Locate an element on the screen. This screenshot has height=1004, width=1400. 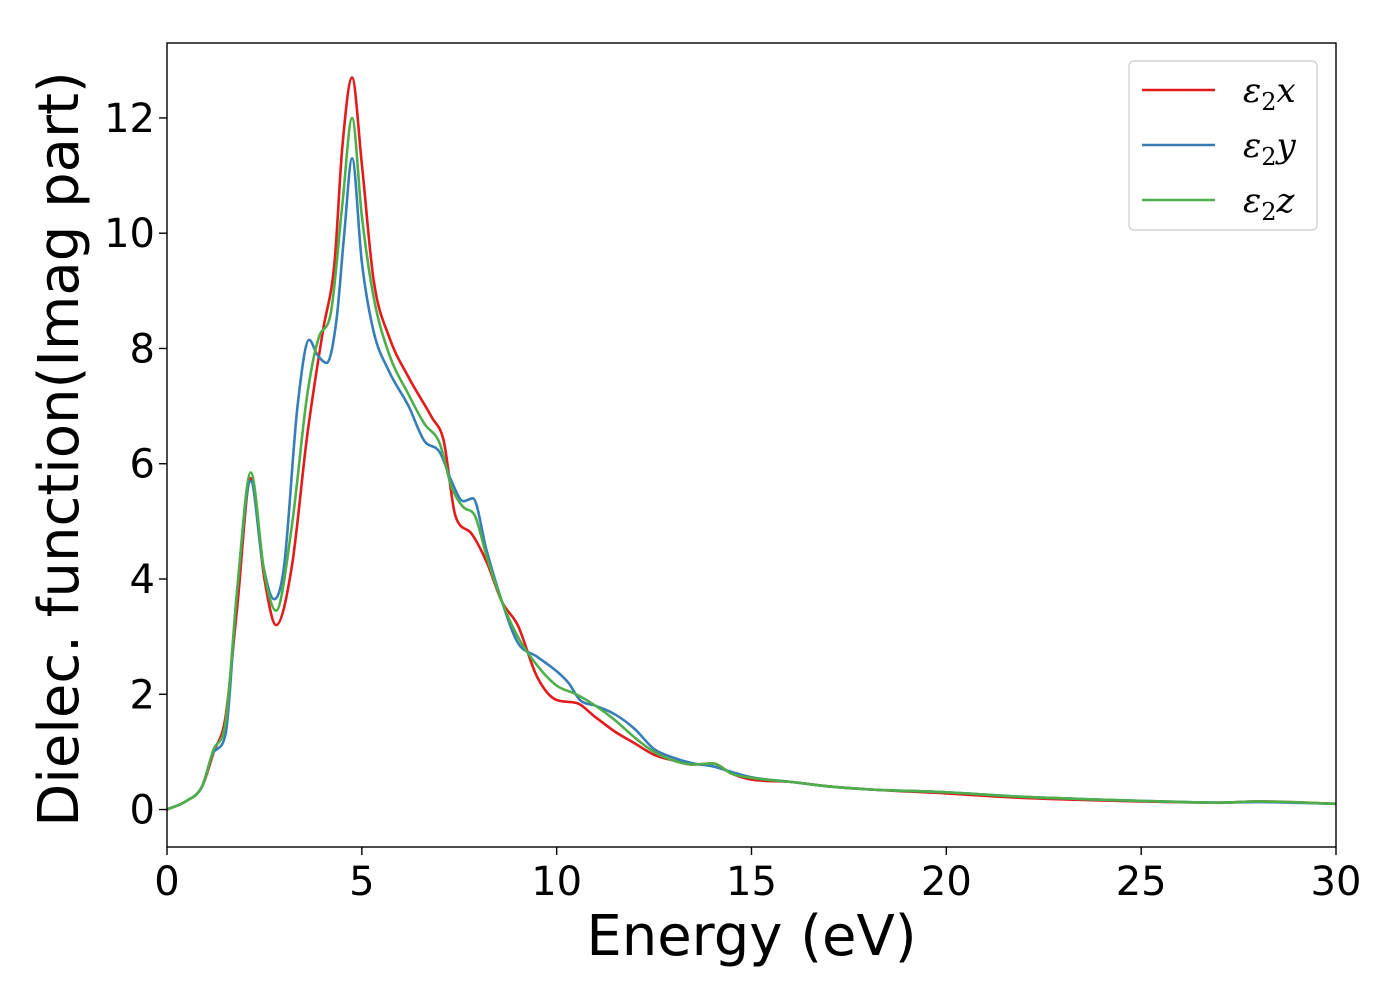
x-tick-label: 5 is located at coordinates (361, 882).